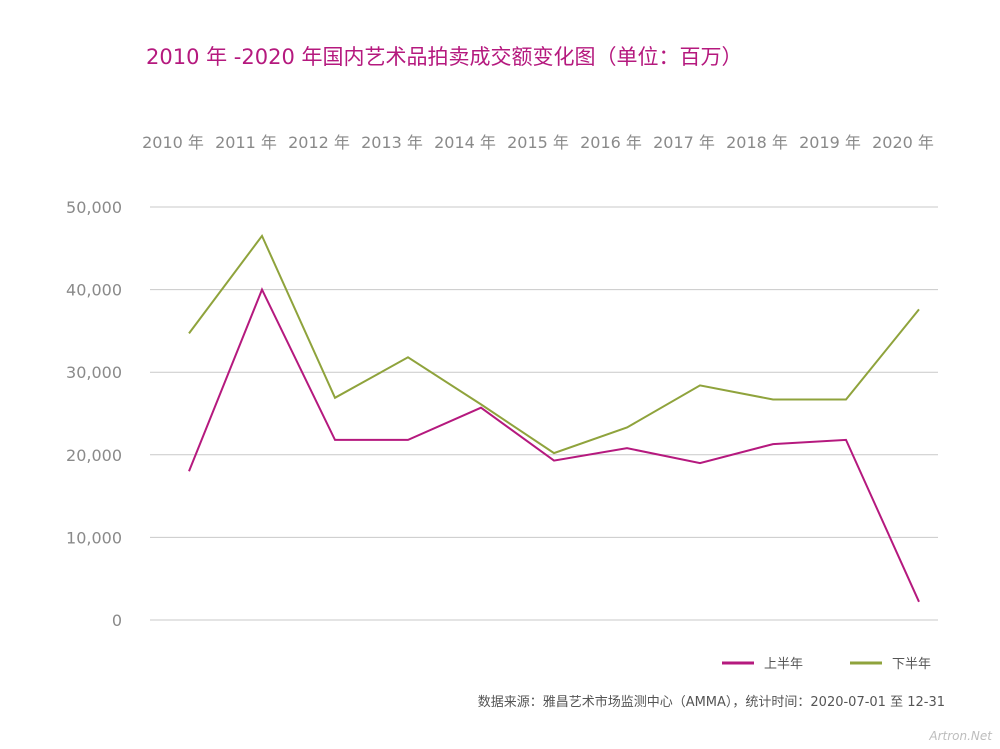  What do you see at coordinates (94, 455) in the screenshot?
I see `y-tick-label: 20,000` at bounding box center [94, 455].